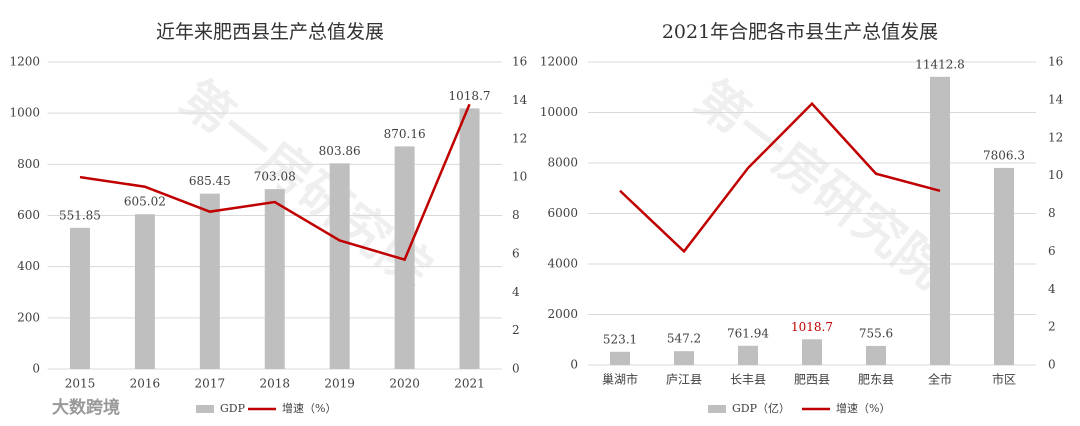 The image size is (1080, 426). What do you see at coordinates (876, 380) in the screenshot?
I see `x-tick-label: 肥东县` at bounding box center [876, 380].